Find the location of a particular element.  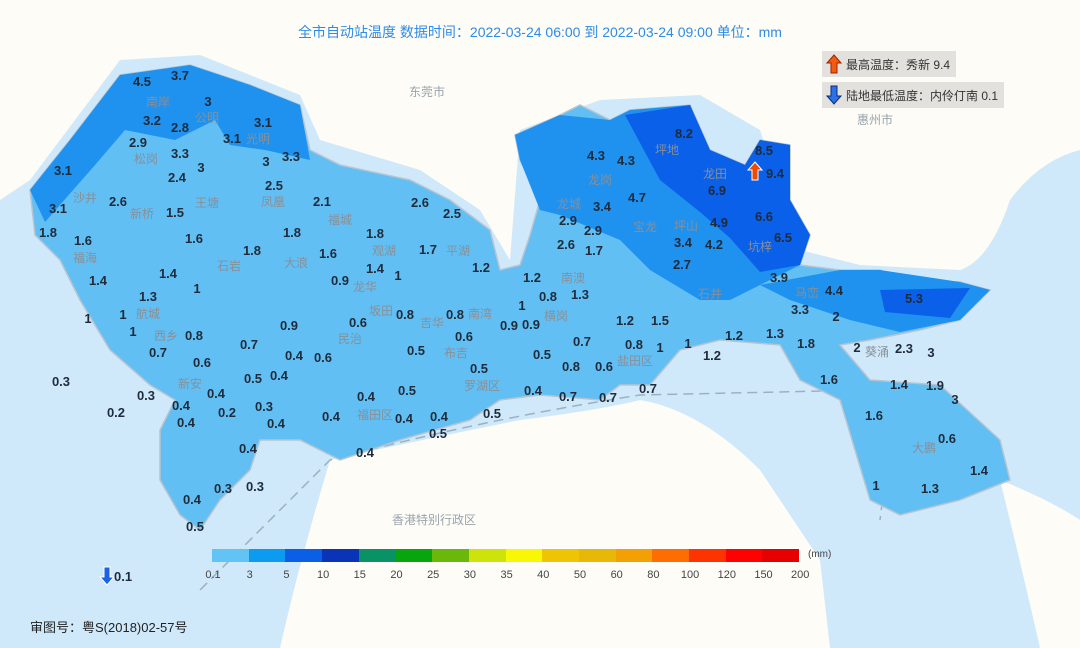

place-name: 石井 is located at coordinates (710, 294).